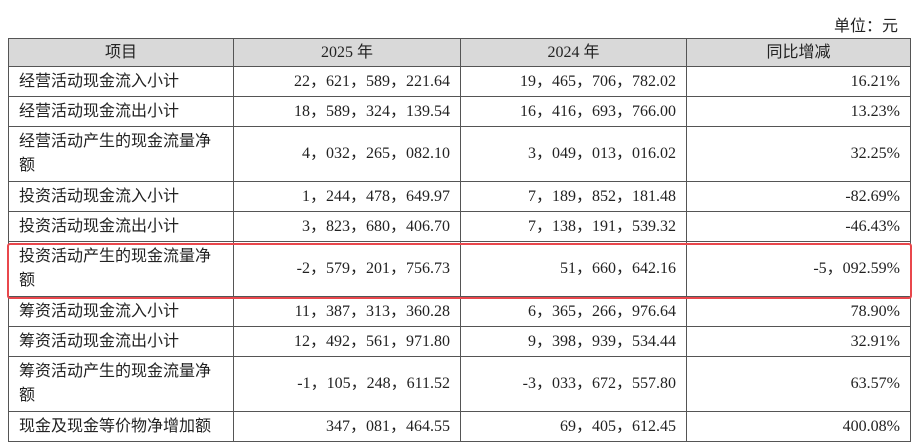 Image resolution: width=920 pixels, height=446 pixels. Describe the element at coordinates (573, 111) in the screenshot. I see `cell: 16，416，693，766.00` at that location.